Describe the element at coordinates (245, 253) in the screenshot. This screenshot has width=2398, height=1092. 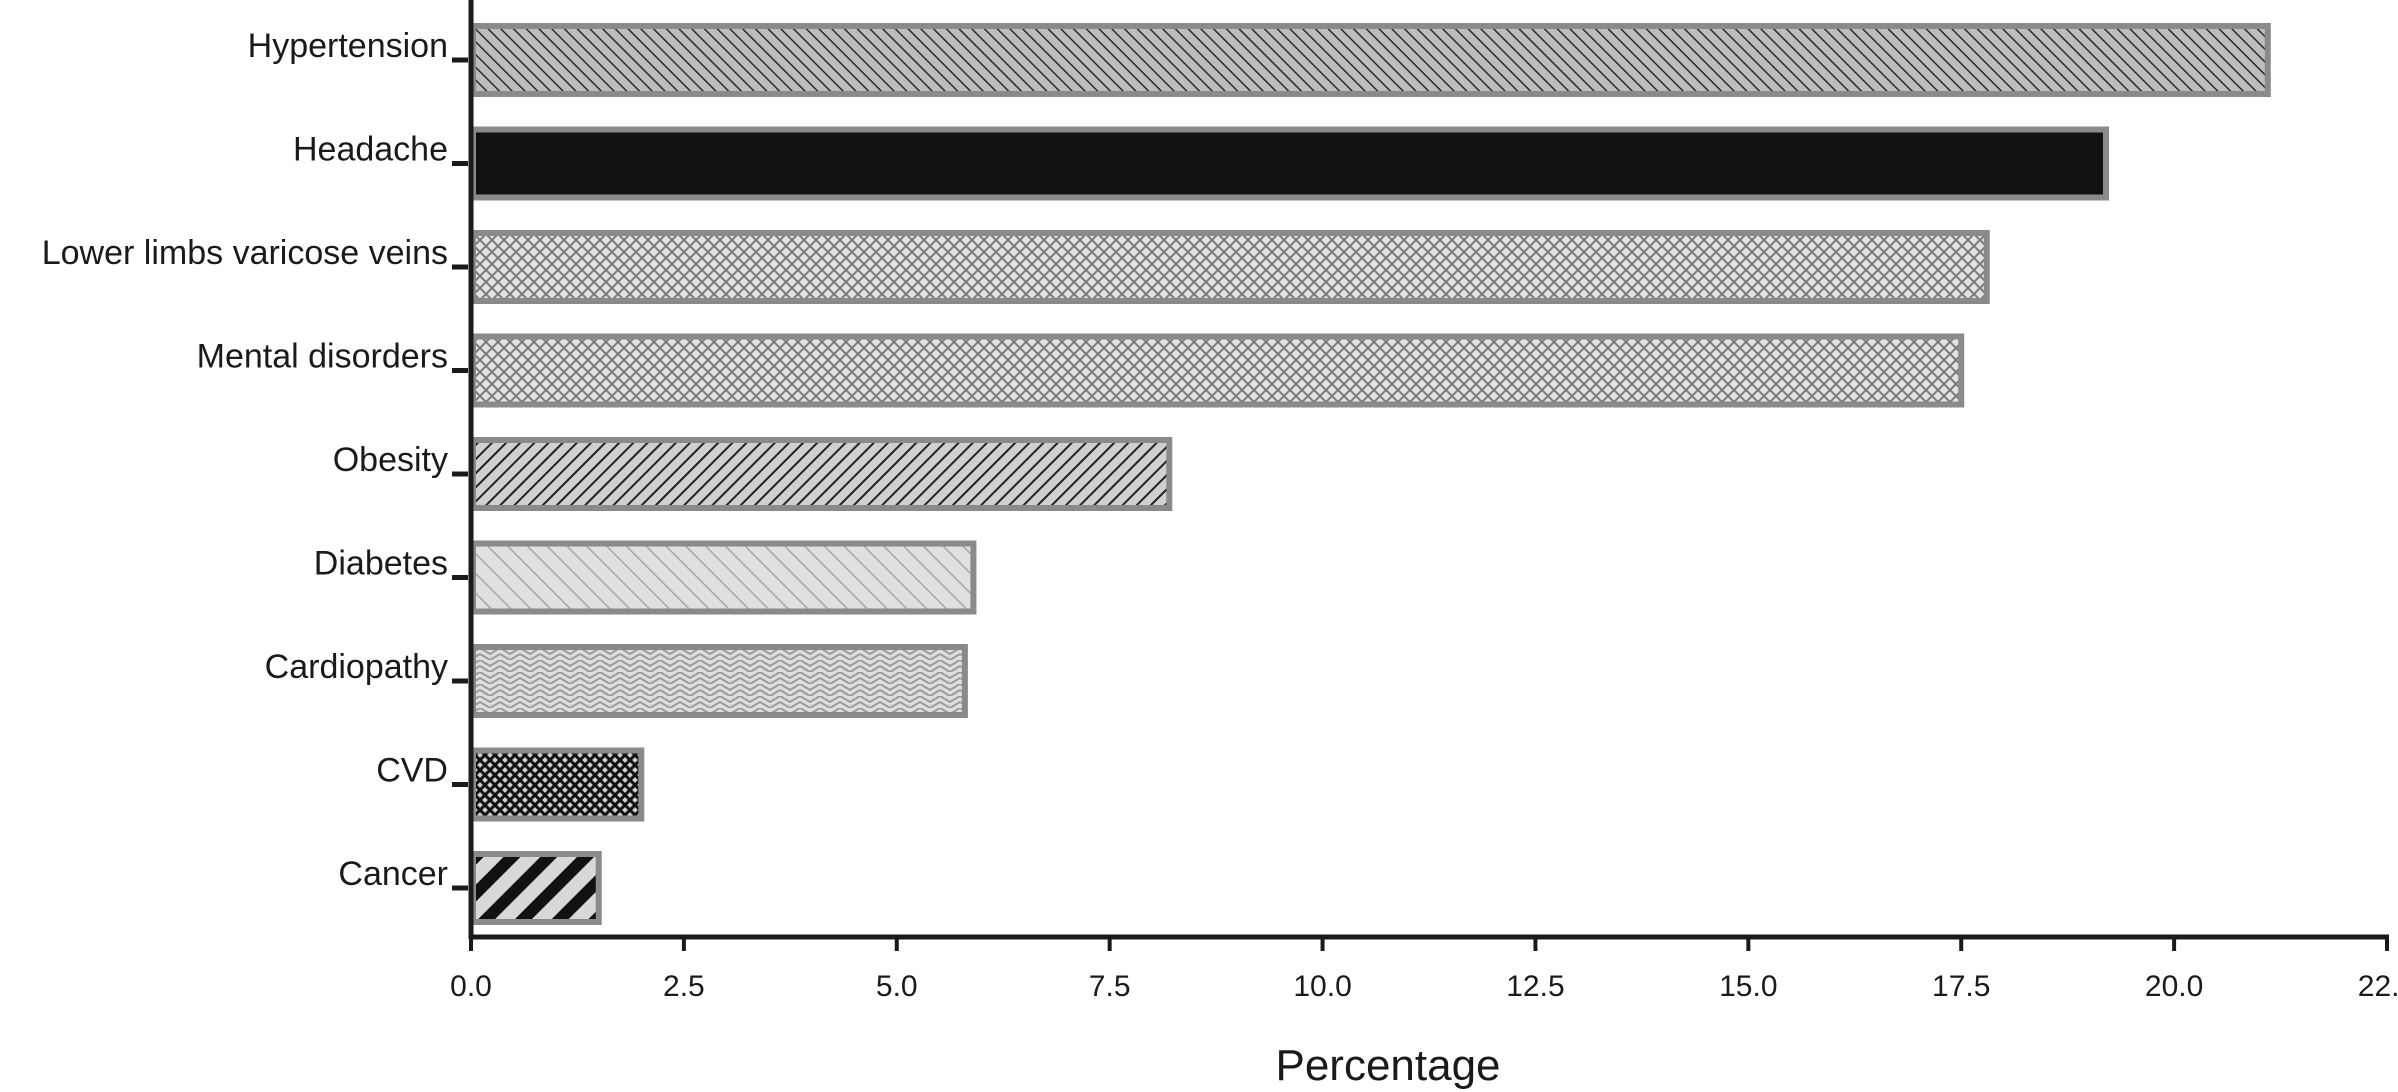
I see `category-label: Lower limbs varicose veins` at that location.